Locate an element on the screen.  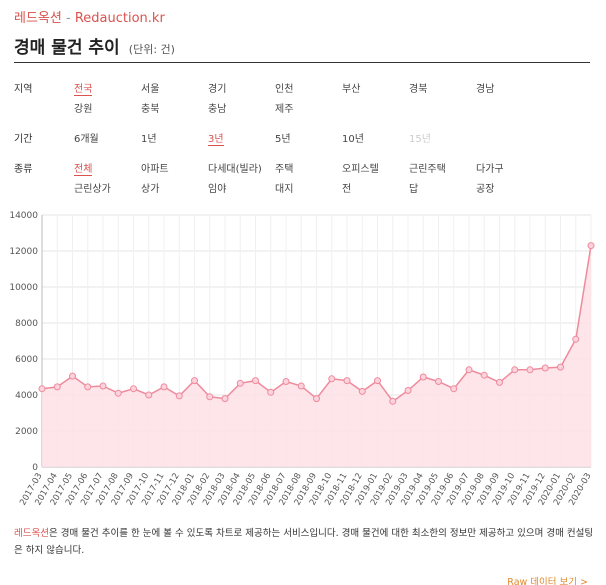
region-filter-label: 지역 is located at coordinates (23, 89).